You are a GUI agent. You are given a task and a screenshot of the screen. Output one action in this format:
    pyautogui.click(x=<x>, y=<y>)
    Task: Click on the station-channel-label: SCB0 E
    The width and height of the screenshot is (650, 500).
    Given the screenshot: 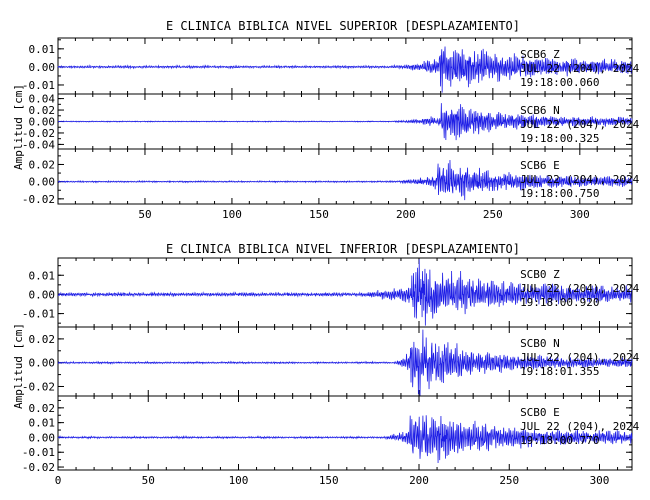 What is the action you would take?
    pyautogui.click(x=540, y=412)
    